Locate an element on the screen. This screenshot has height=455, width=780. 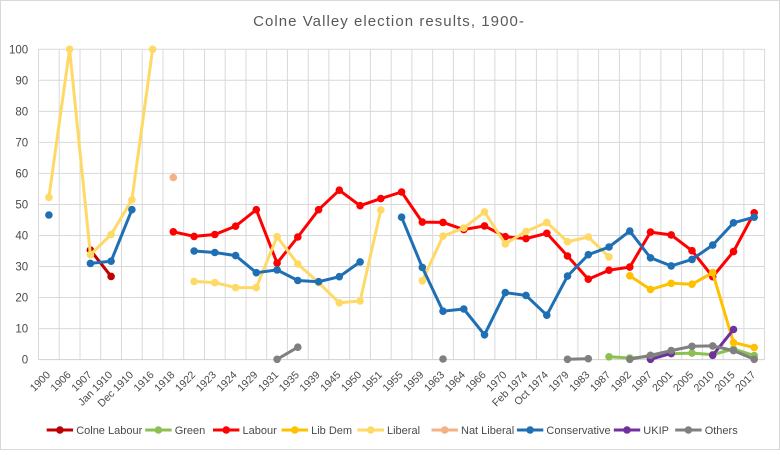
svg-text: Labour is located at coordinates (260, 431).